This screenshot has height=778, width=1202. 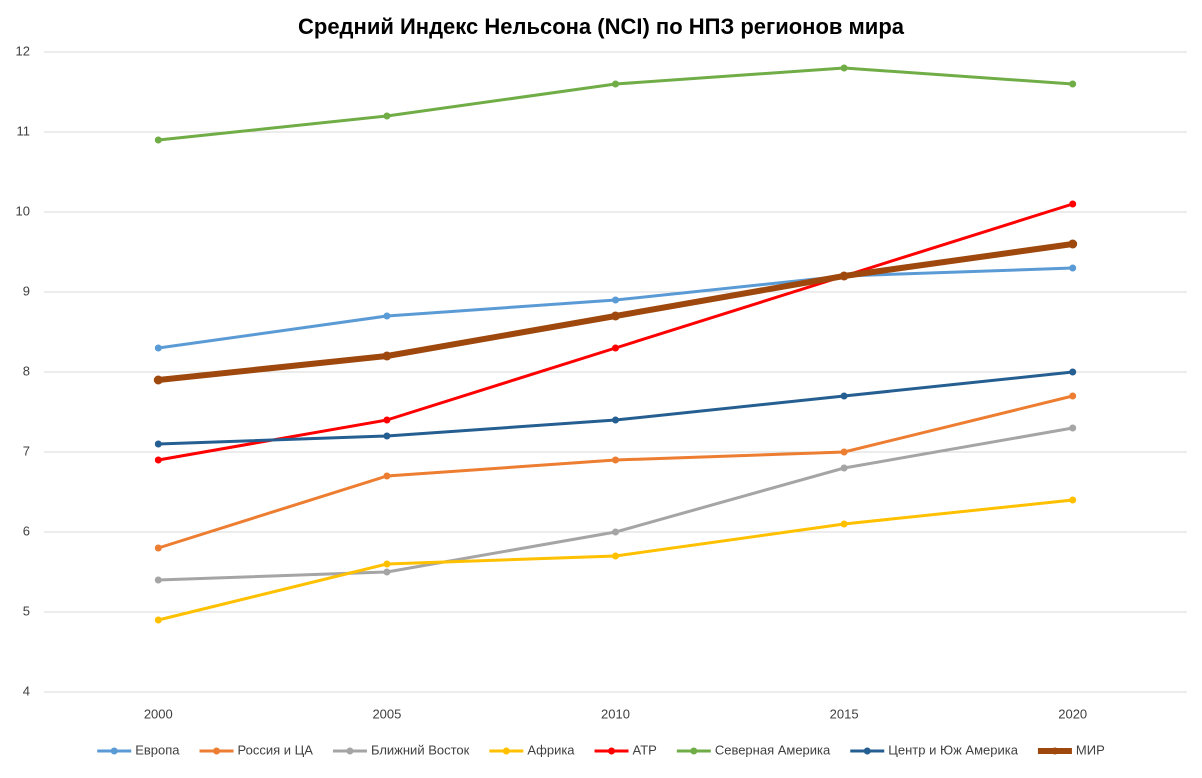 I want to click on y-tick-label: 7, so click(x=26, y=450).